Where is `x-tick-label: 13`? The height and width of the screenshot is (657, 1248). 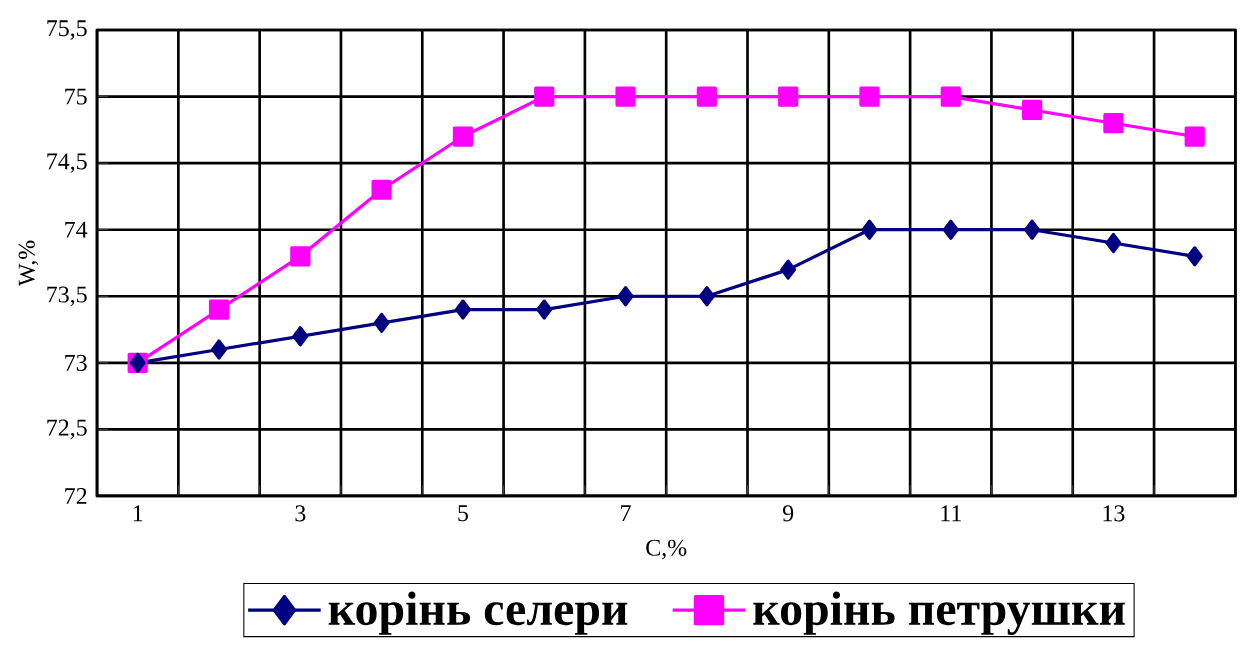
x-tick-label: 13 is located at coordinates (1114, 513).